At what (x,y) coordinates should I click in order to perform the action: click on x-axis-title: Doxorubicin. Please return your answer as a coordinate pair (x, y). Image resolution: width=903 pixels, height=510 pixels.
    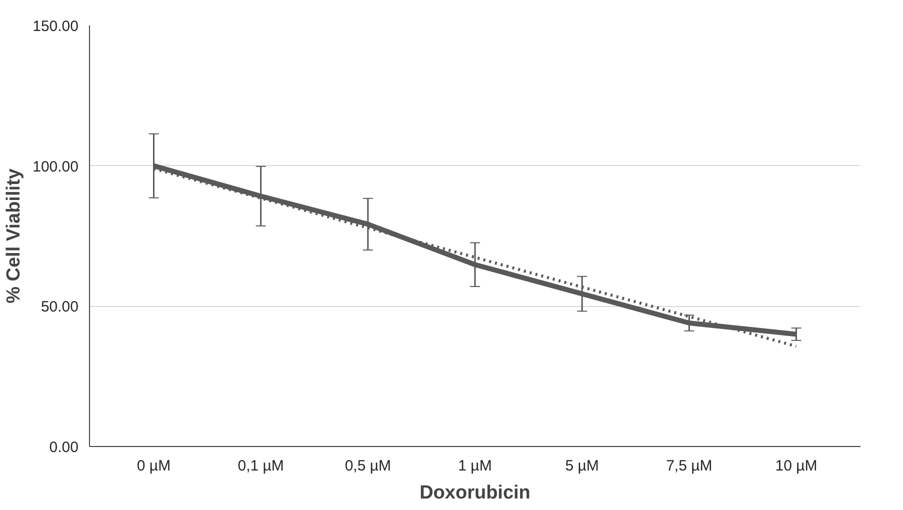
    Looking at the image, I should click on (475, 493).